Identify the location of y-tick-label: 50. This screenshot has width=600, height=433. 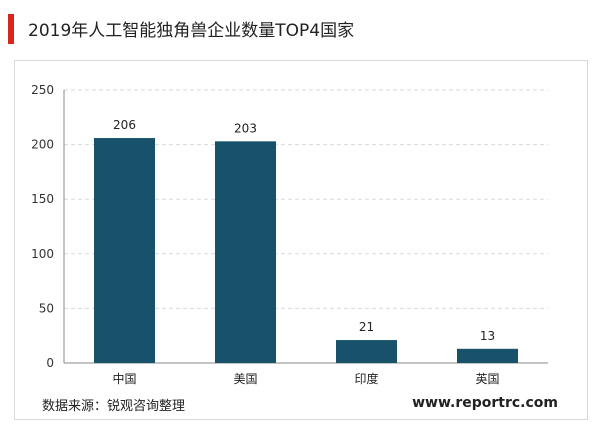
(46, 308).